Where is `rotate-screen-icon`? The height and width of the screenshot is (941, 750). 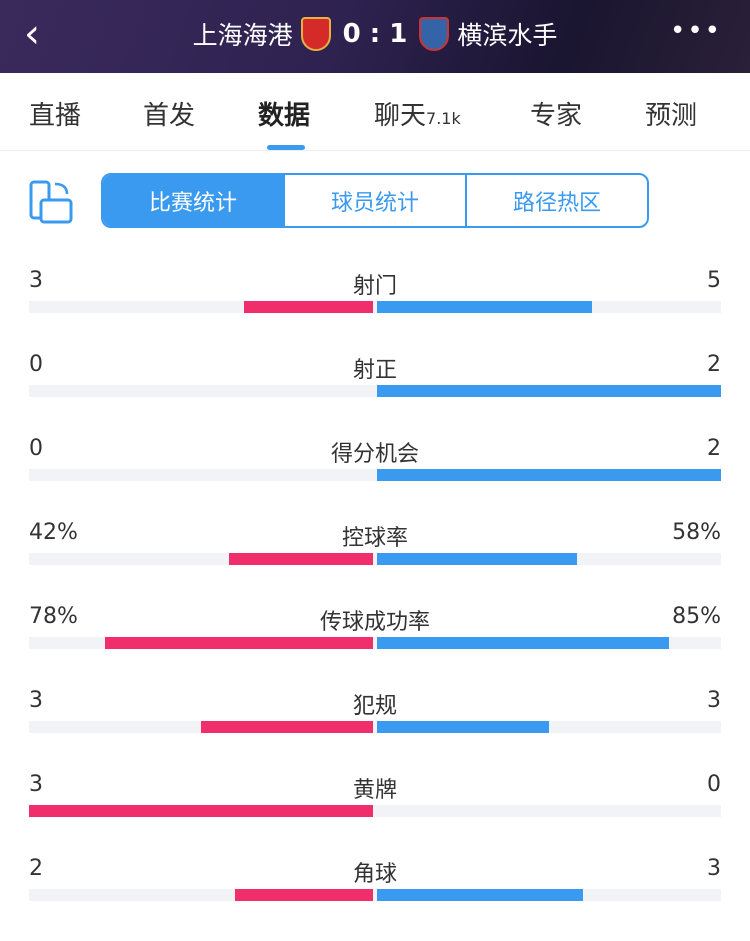 rotate-screen-icon is located at coordinates (51, 202).